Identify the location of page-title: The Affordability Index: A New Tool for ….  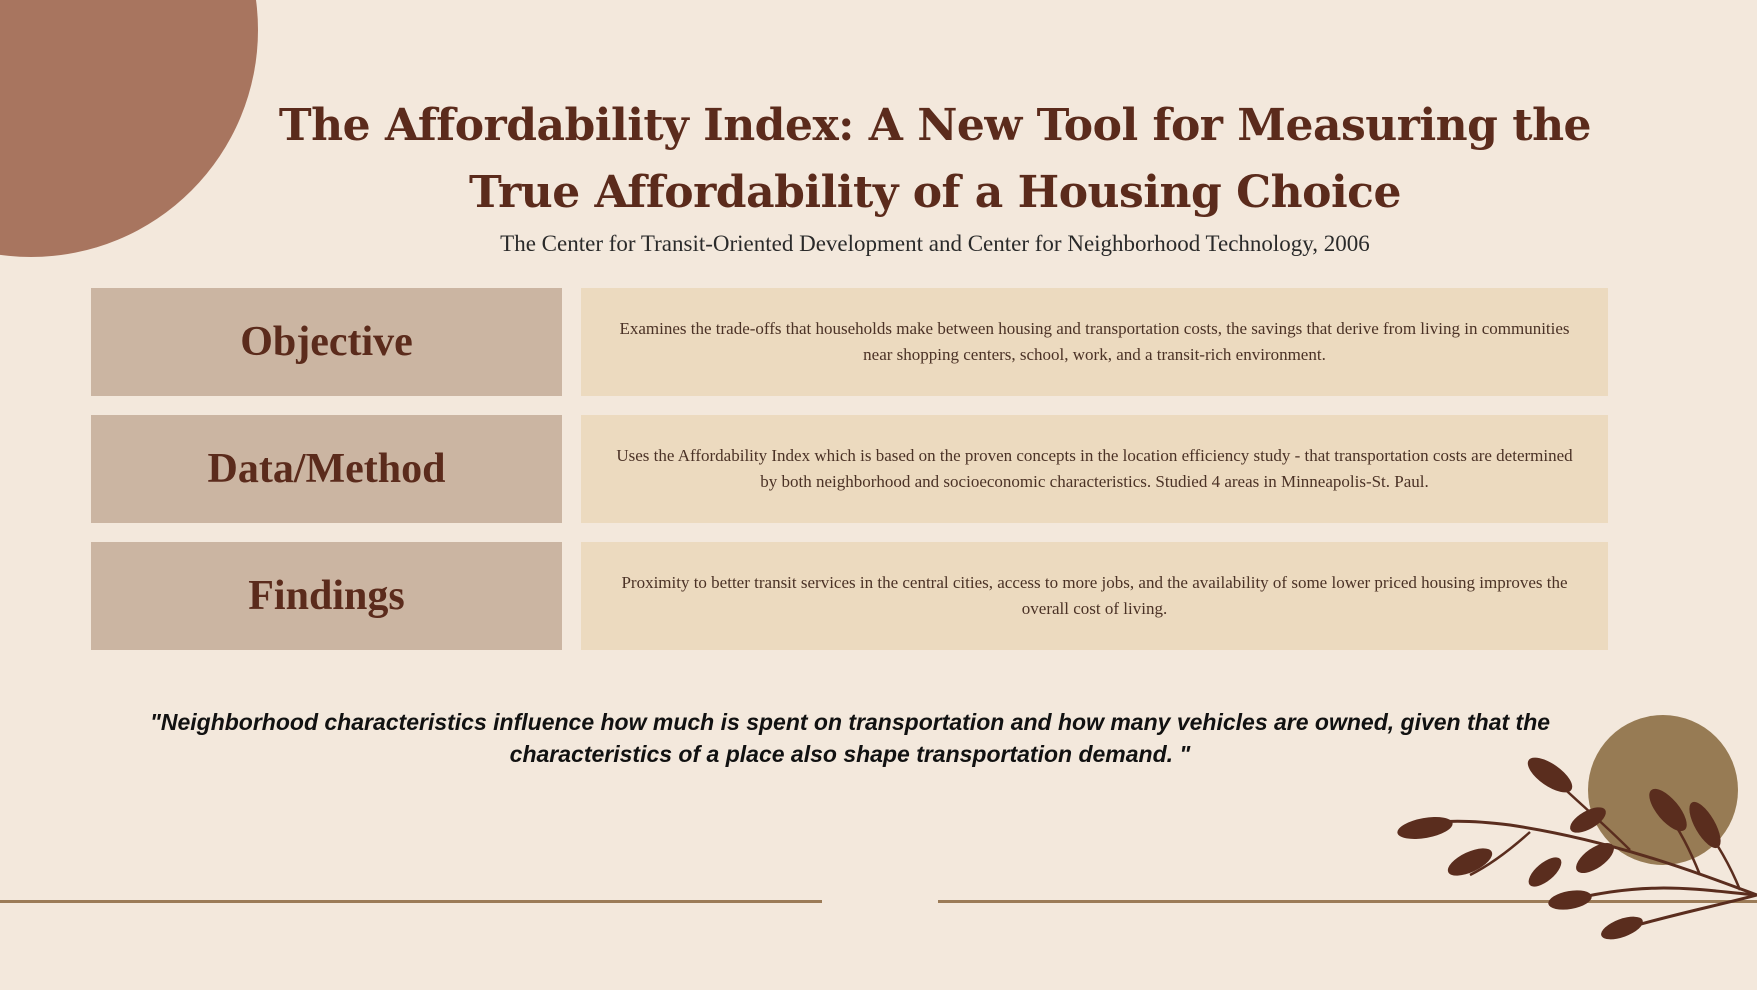
(935, 159).